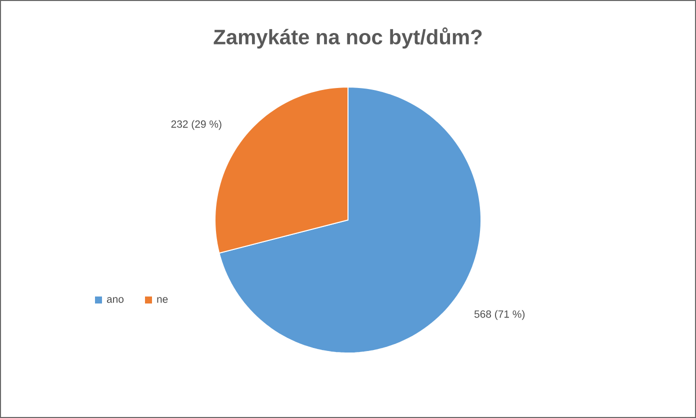 This screenshot has height=418, width=696. What do you see at coordinates (115, 300) in the screenshot?
I see `legend-label: ano` at bounding box center [115, 300].